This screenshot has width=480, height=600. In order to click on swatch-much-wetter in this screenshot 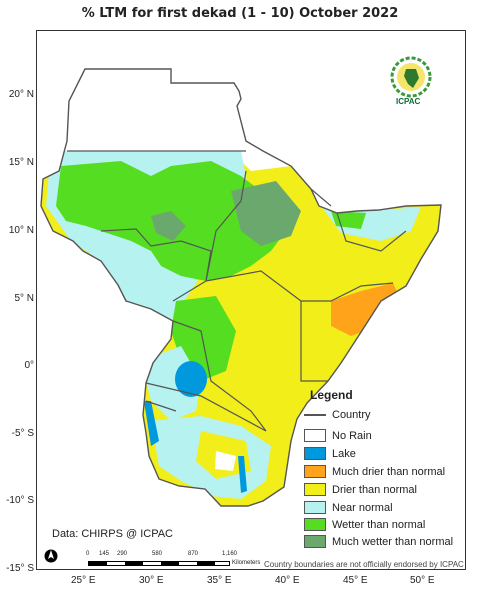, I will do `click(315, 541)`.